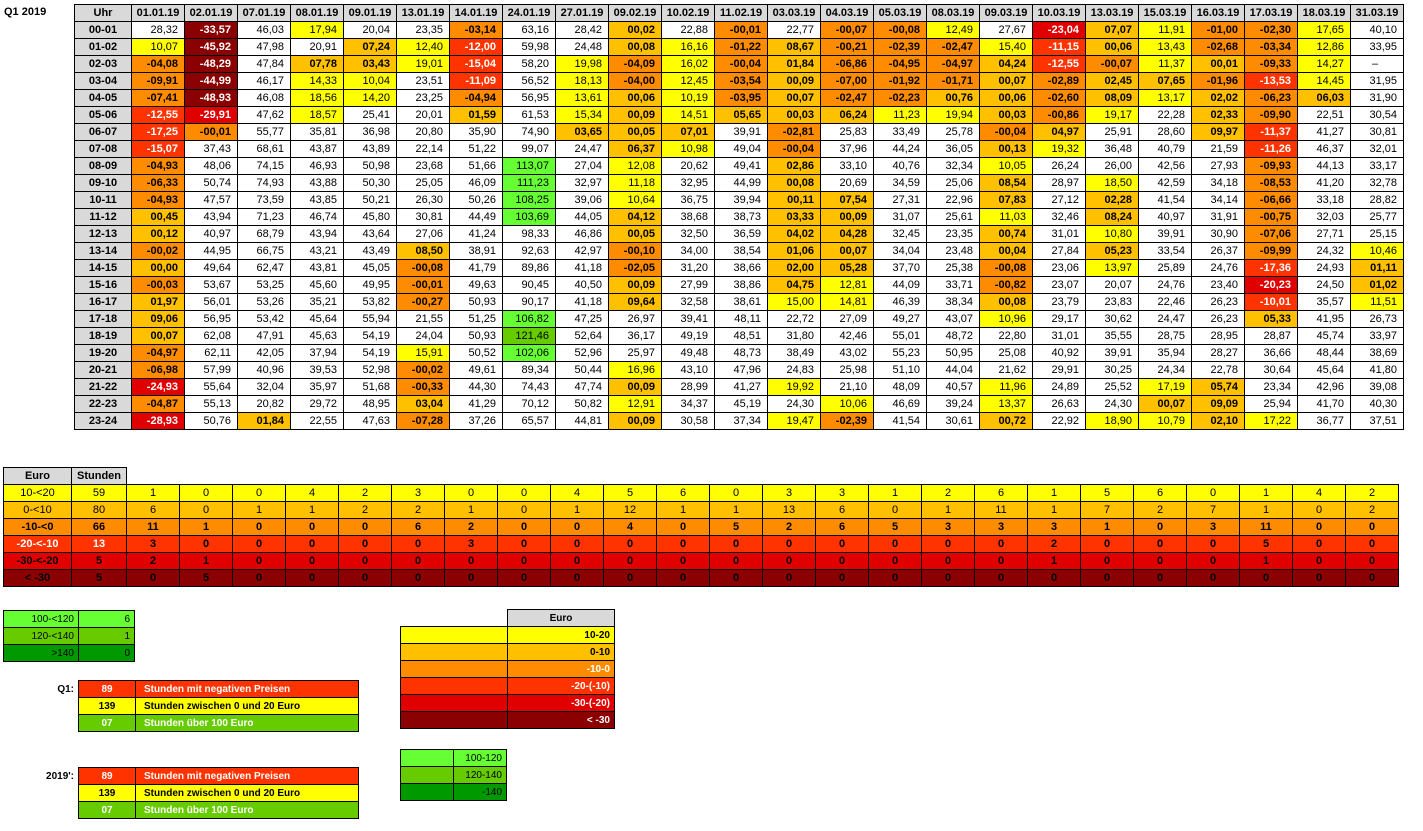 Image resolution: width=1423 pixels, height=831 pixels. What do you see at coordinates (582, 370) in the screenshot?
I see `price-cell: 50,44` at bounding box center [582, 370].